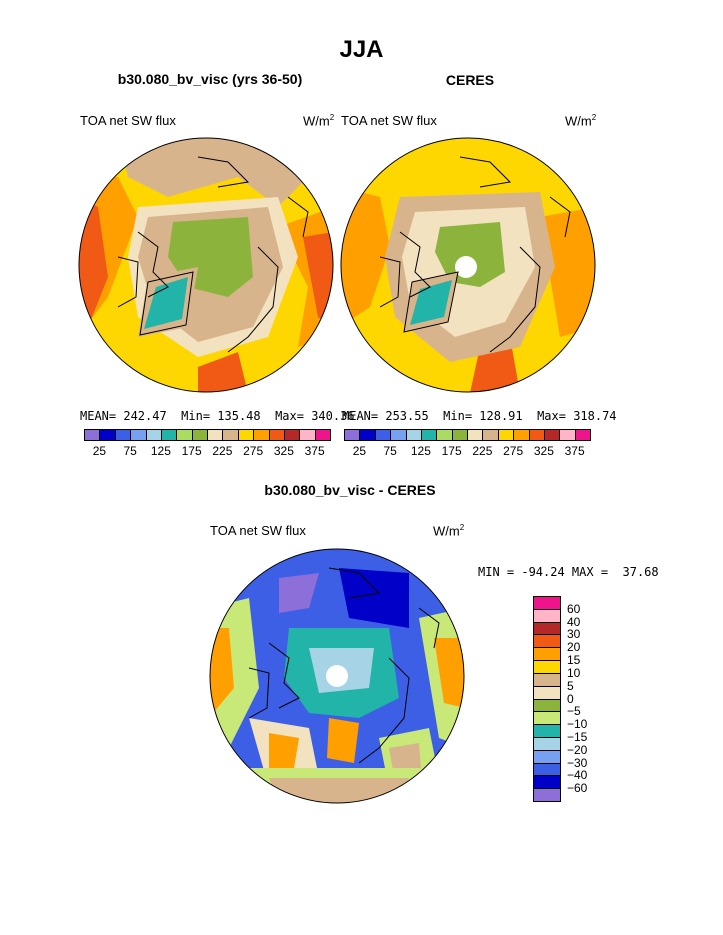 This screenshot has width=723, height=935. Describe the element at coordinates (468, 265) in the screenshot. I see `right-polar-map` at that location.